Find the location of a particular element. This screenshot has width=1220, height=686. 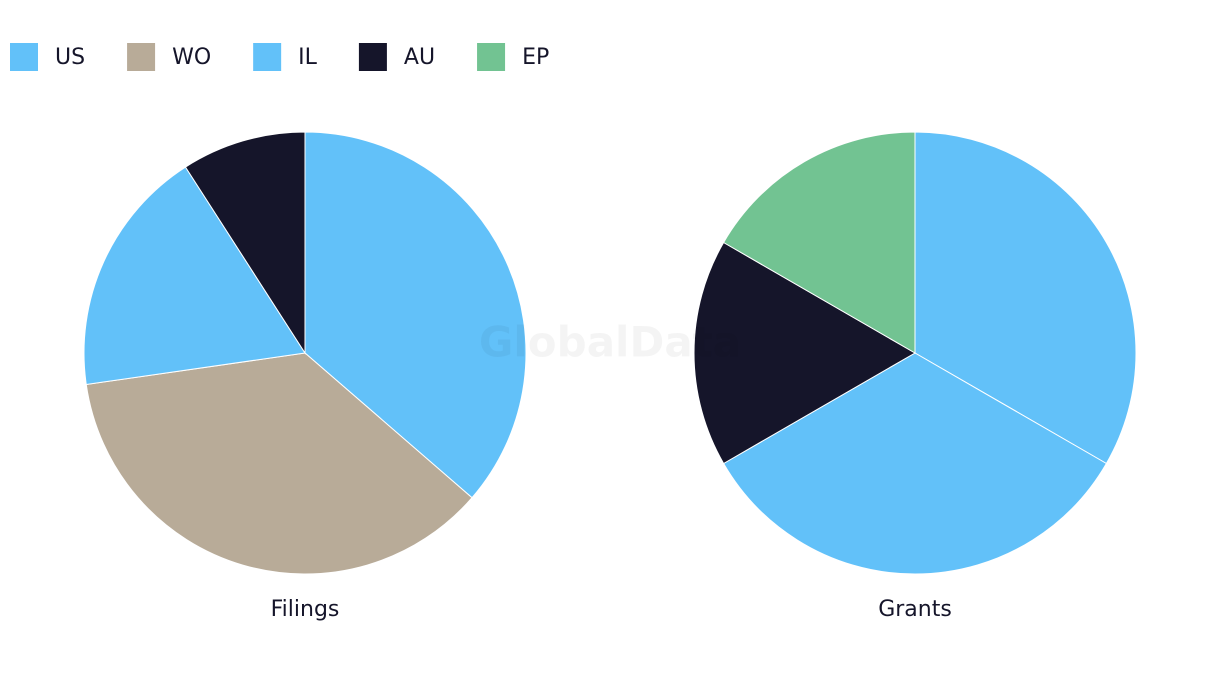

legend-label: EP is located at coordinates (535, 57).